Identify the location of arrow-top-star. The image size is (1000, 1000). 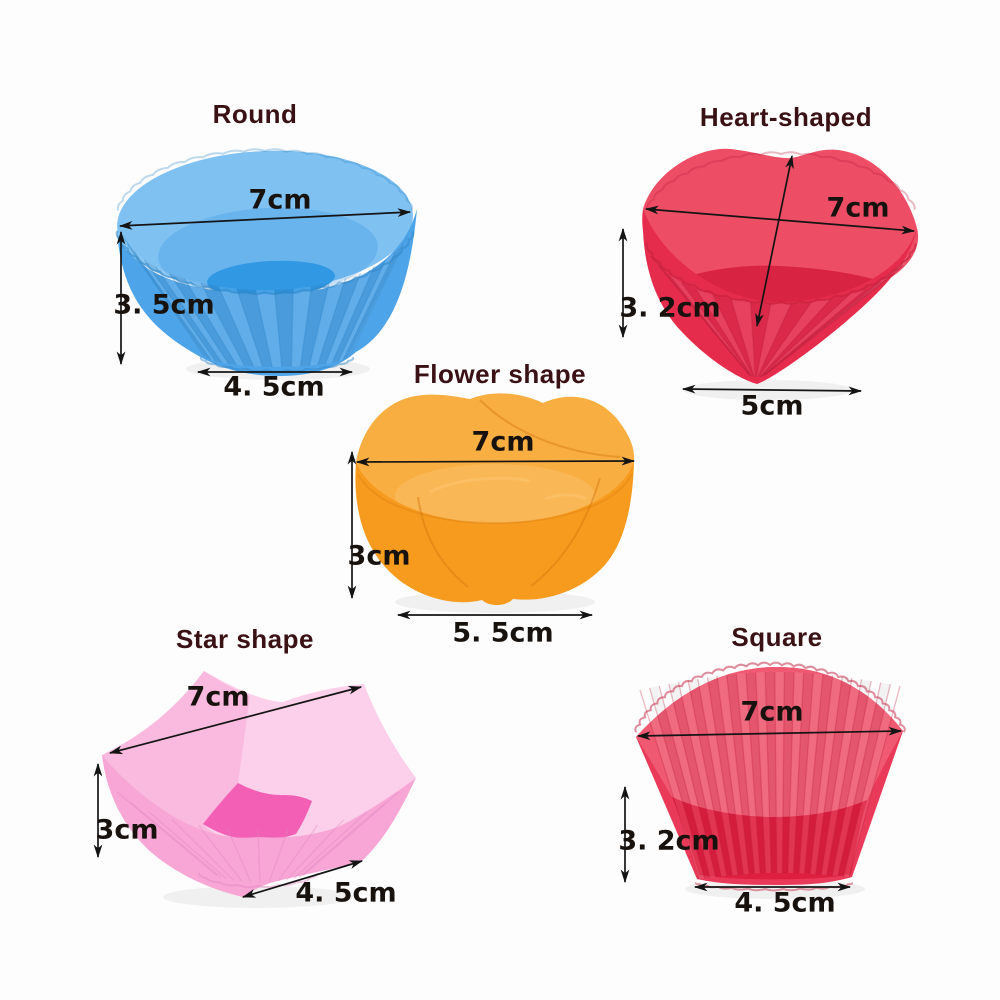
(235, 720).